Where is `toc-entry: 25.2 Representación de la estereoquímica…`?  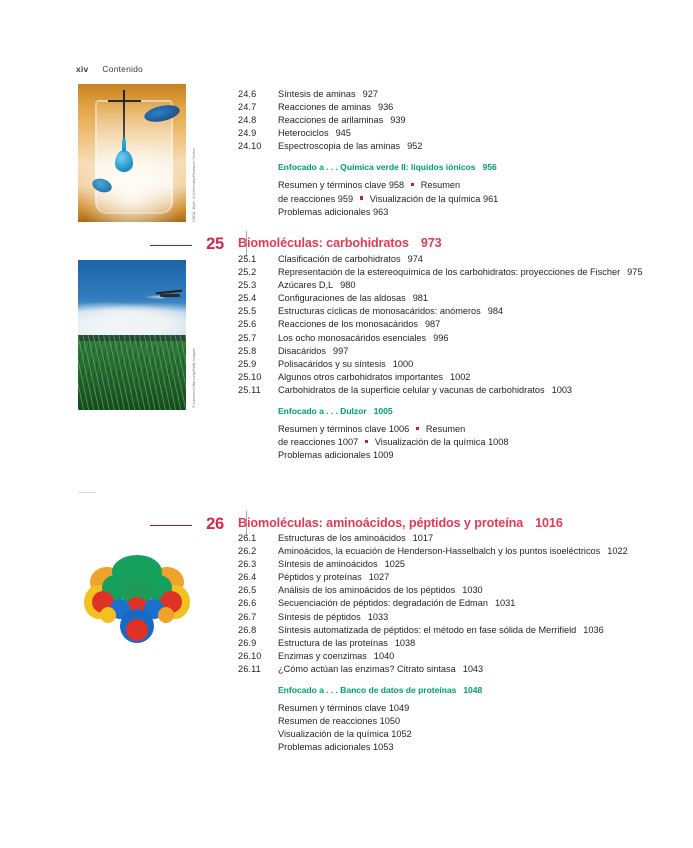 toc-entry: 25.2 Representación de la estereoquímica… is located at coordinates (448, 272).